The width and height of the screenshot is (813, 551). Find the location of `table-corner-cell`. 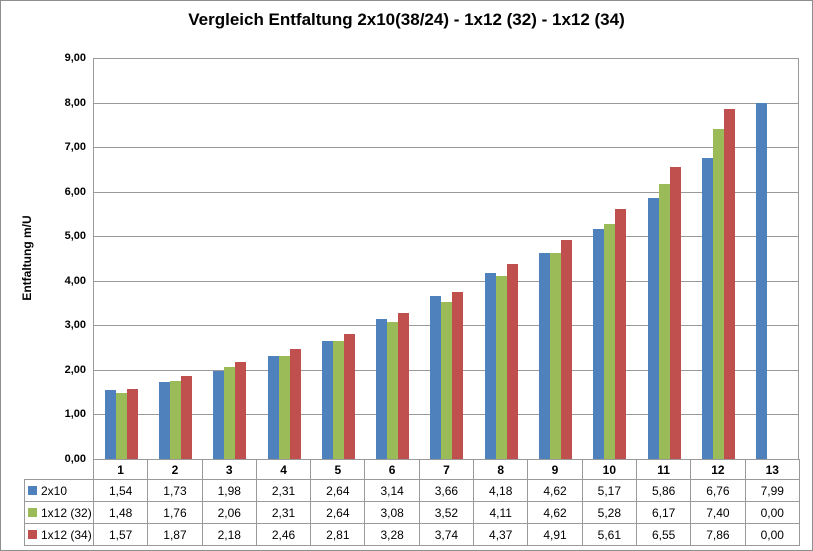

table-corner-cell is located at coordinates (59, 470).